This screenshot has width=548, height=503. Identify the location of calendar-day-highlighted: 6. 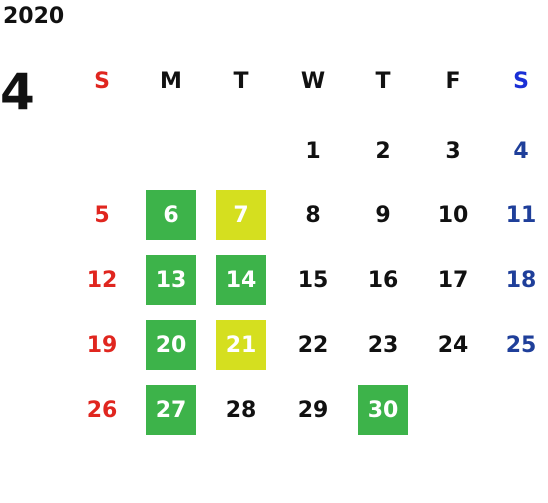
(171, 215).